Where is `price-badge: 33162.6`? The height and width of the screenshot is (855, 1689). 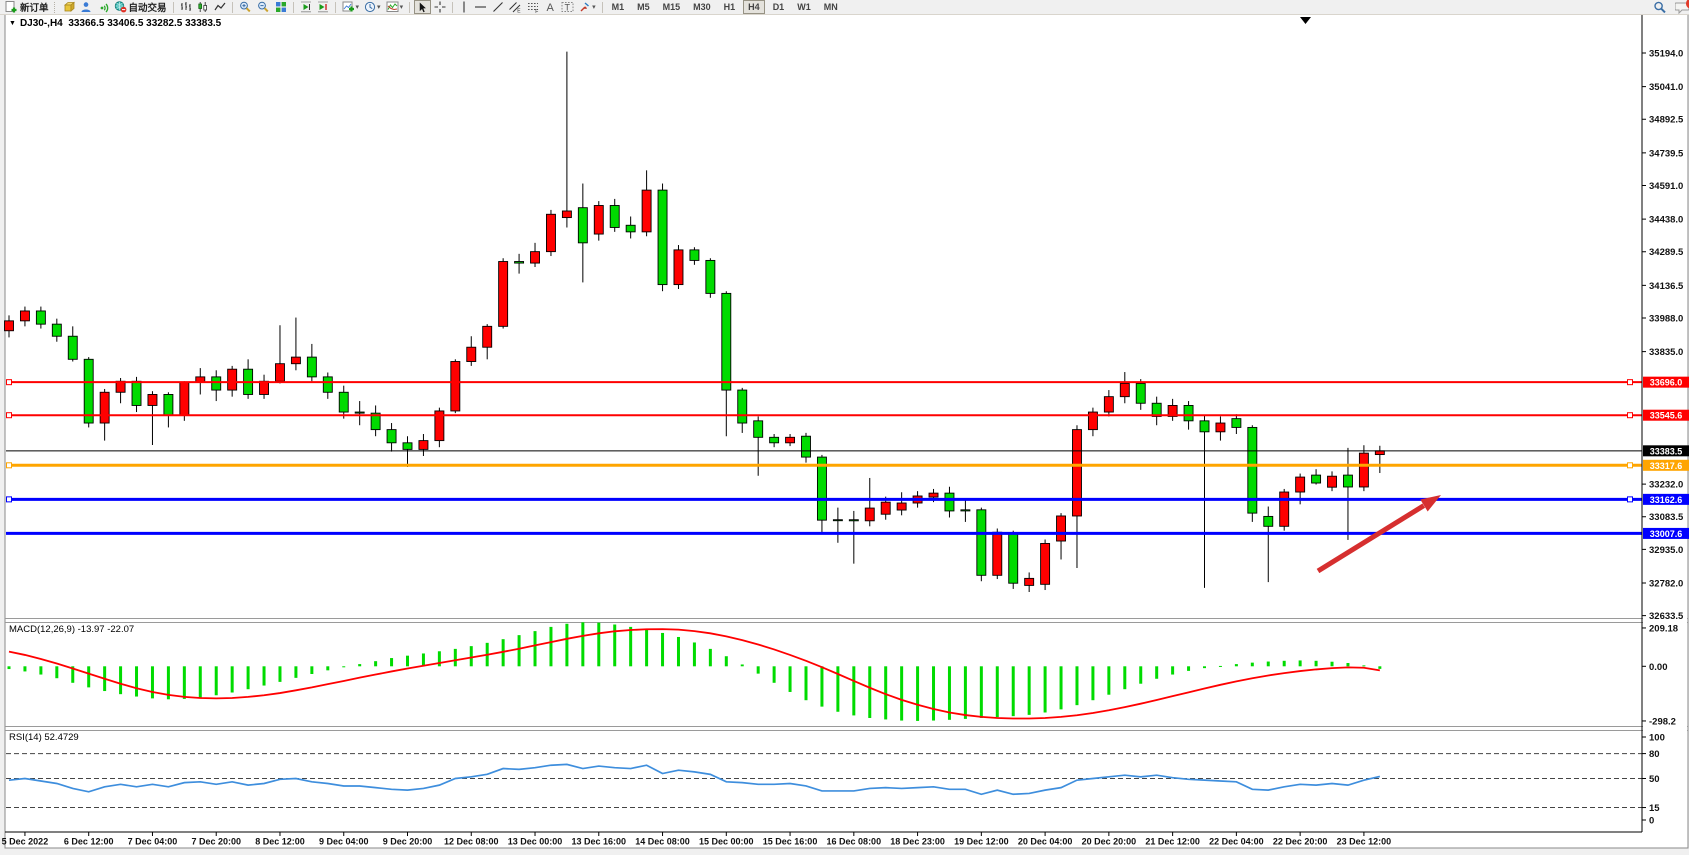 price-badge: 33162.6 is located at coordinates (1666, 499).